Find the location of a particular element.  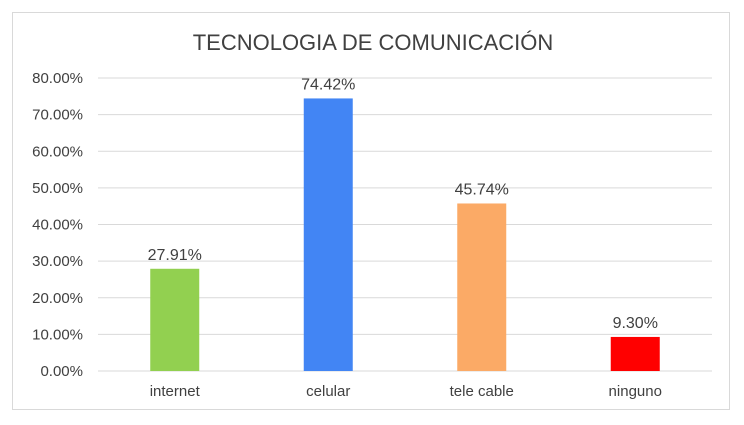

x-category-label: tele cable is located at coordinates (482, 391).